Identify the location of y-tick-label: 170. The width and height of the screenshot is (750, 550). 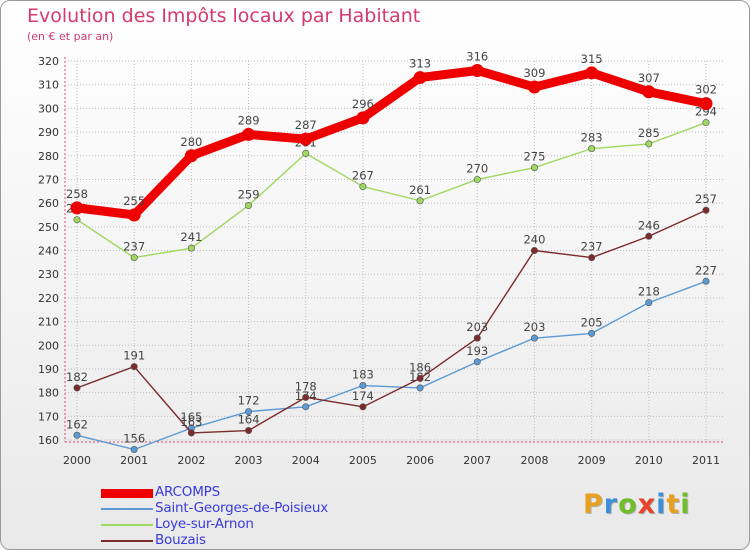
(48, 416).